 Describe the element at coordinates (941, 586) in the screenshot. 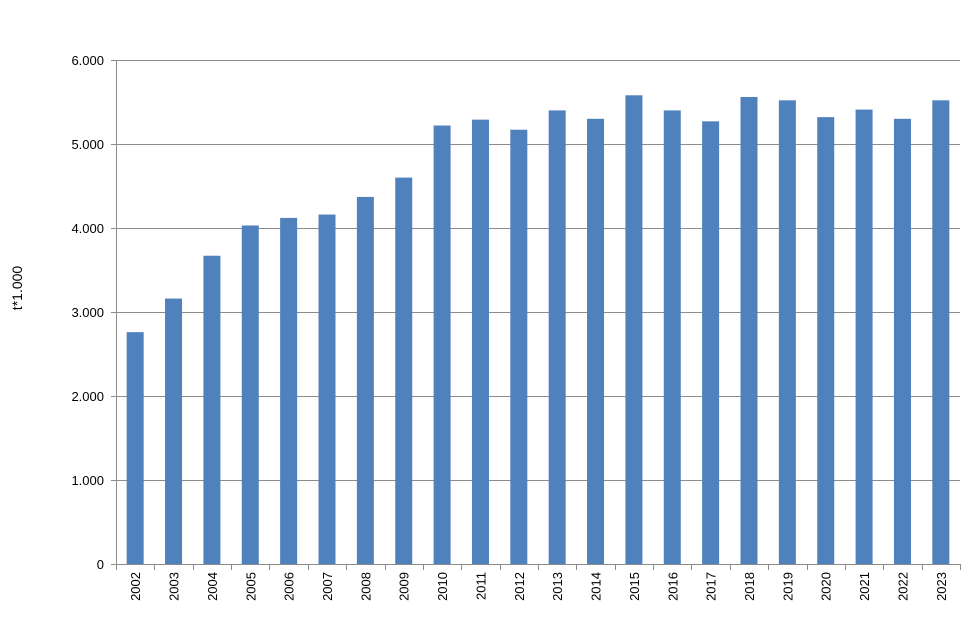

I see `x-tick-label: 2023` at that location.